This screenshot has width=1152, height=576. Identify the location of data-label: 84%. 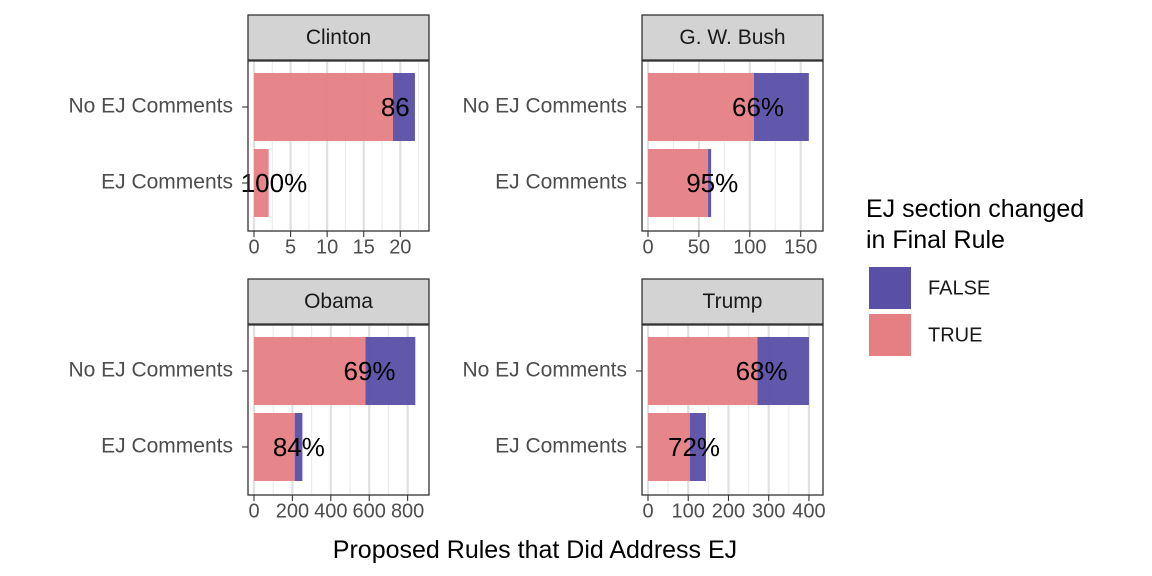
(299, 447).